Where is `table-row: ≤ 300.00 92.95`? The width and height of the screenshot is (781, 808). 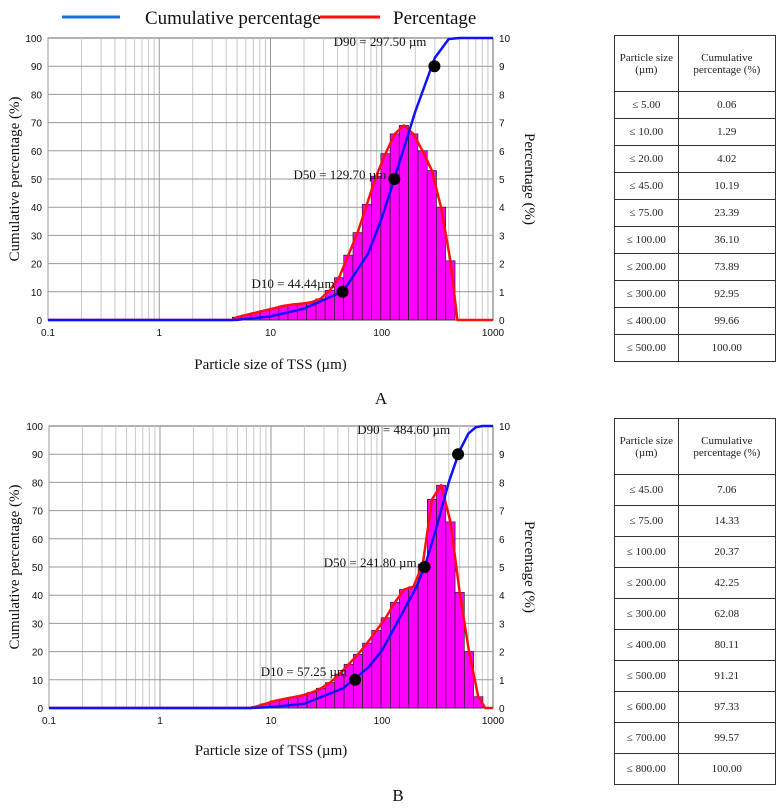
table-row: ≤ 300.00 92.95 is located at coordinates (695, 294).